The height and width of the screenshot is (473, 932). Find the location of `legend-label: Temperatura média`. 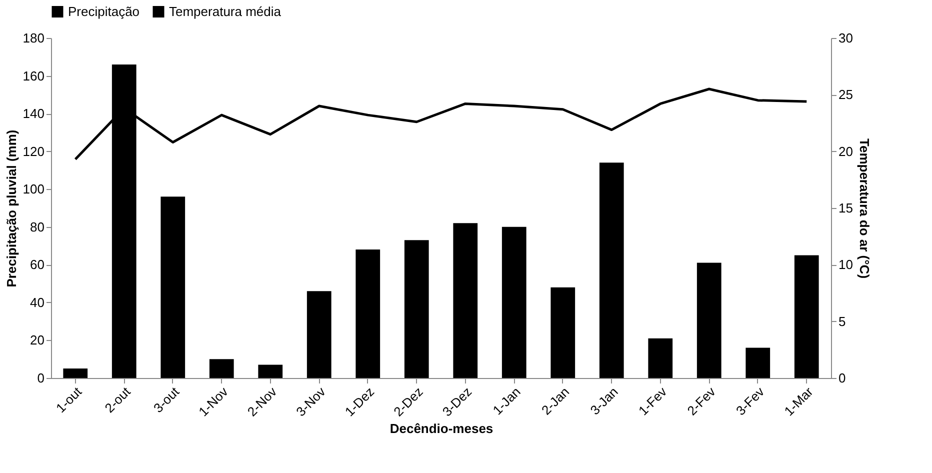

legend-label: Temperatura média is located at coordinates (225, 11).